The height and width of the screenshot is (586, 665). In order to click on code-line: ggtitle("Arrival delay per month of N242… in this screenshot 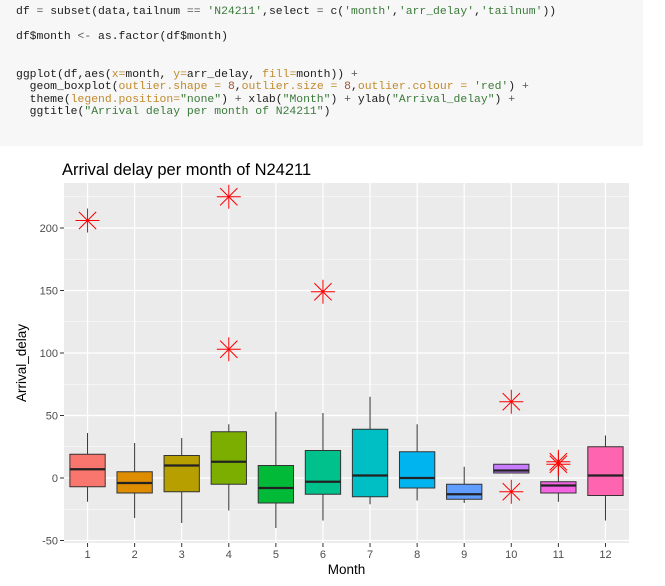, I will do `click(329, 112)`.